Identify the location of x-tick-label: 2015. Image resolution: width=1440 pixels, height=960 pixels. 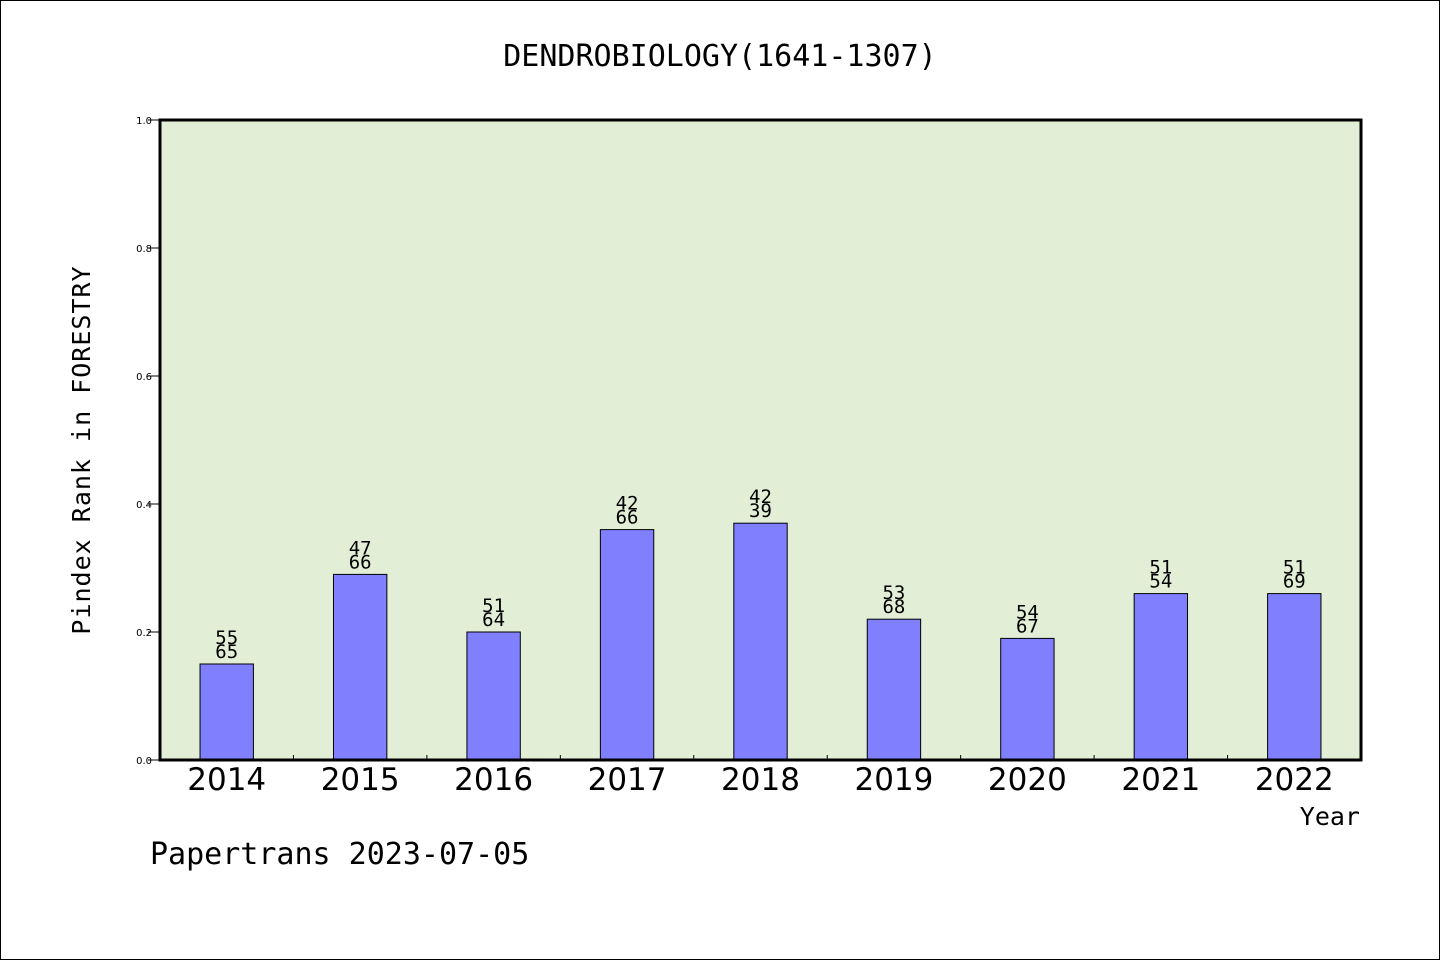
(360, 780).